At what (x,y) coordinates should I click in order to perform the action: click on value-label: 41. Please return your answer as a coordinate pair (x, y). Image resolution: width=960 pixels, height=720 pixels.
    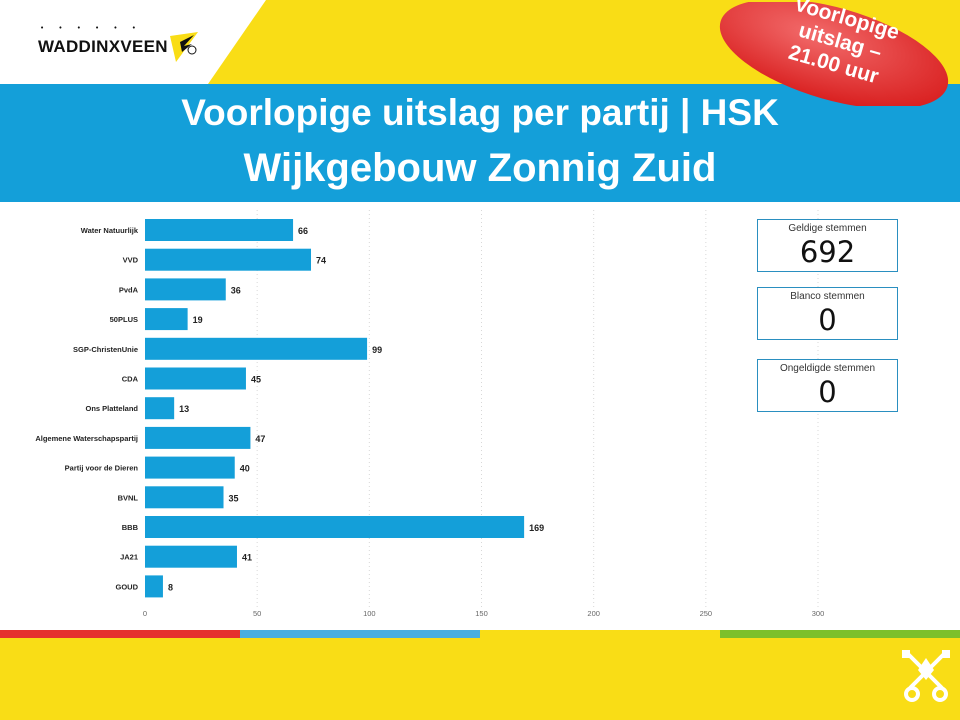
    Looking at the image, I should click on (247, 558).